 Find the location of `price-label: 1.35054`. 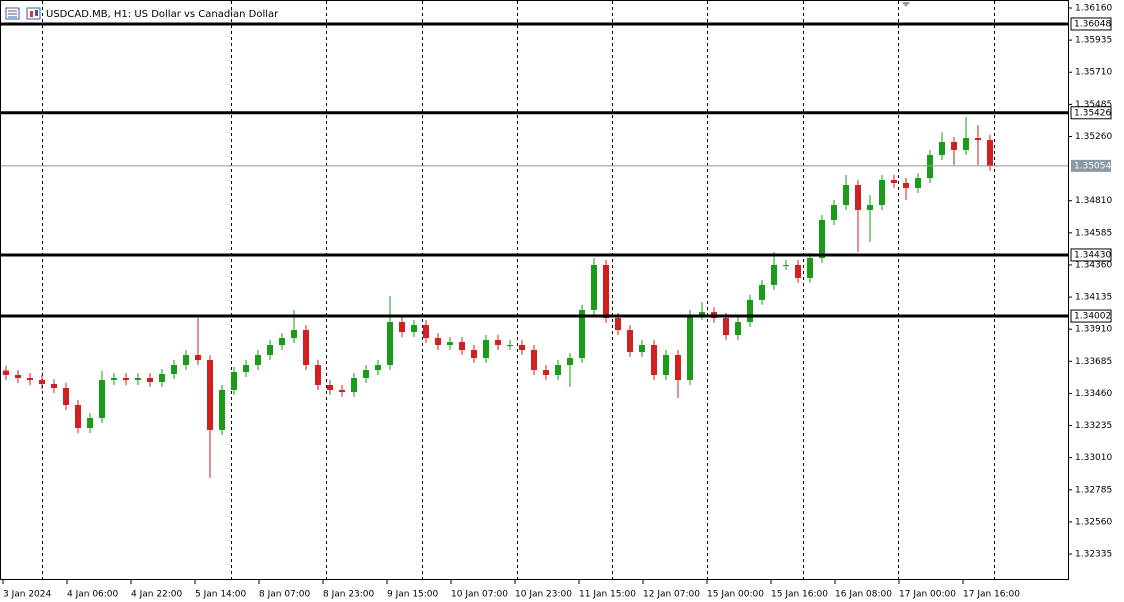

price-label: 1.35054 is located at coordinates (1092, 166).